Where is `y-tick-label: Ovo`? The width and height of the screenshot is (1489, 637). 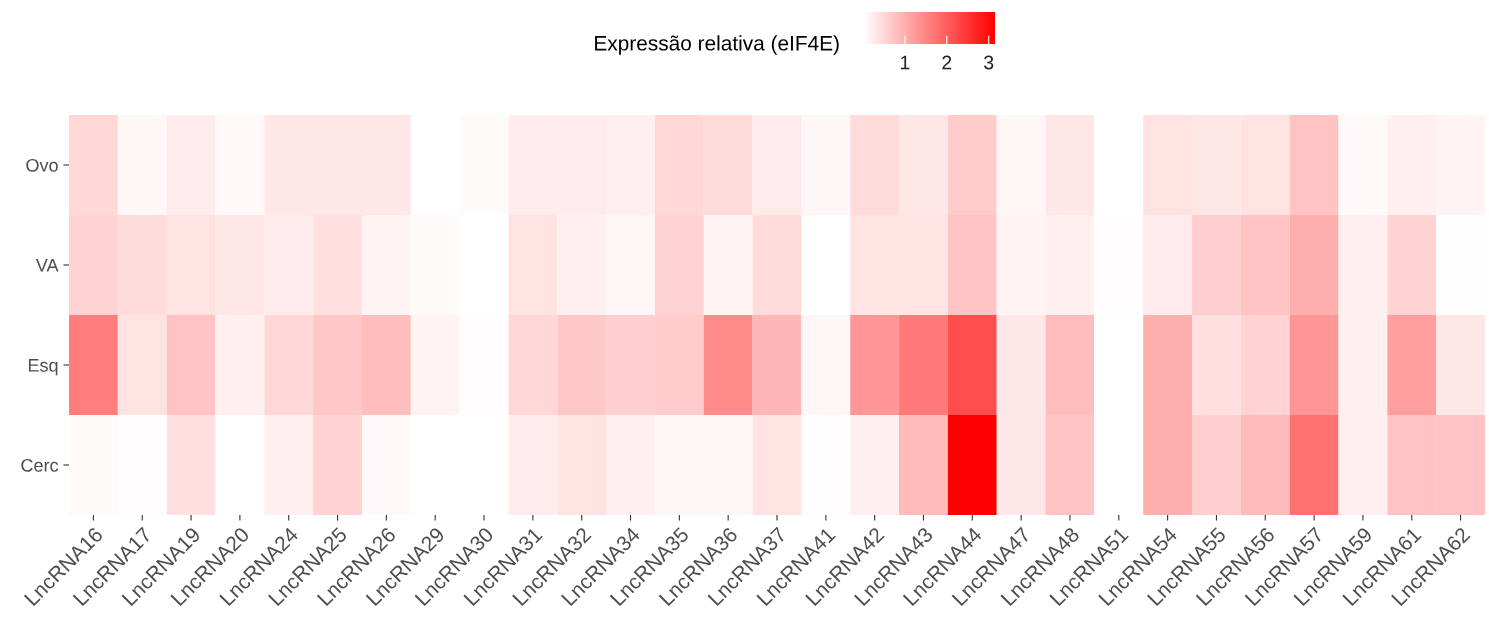 y-tick-label: Ovo is located at coordinates (42, 165).